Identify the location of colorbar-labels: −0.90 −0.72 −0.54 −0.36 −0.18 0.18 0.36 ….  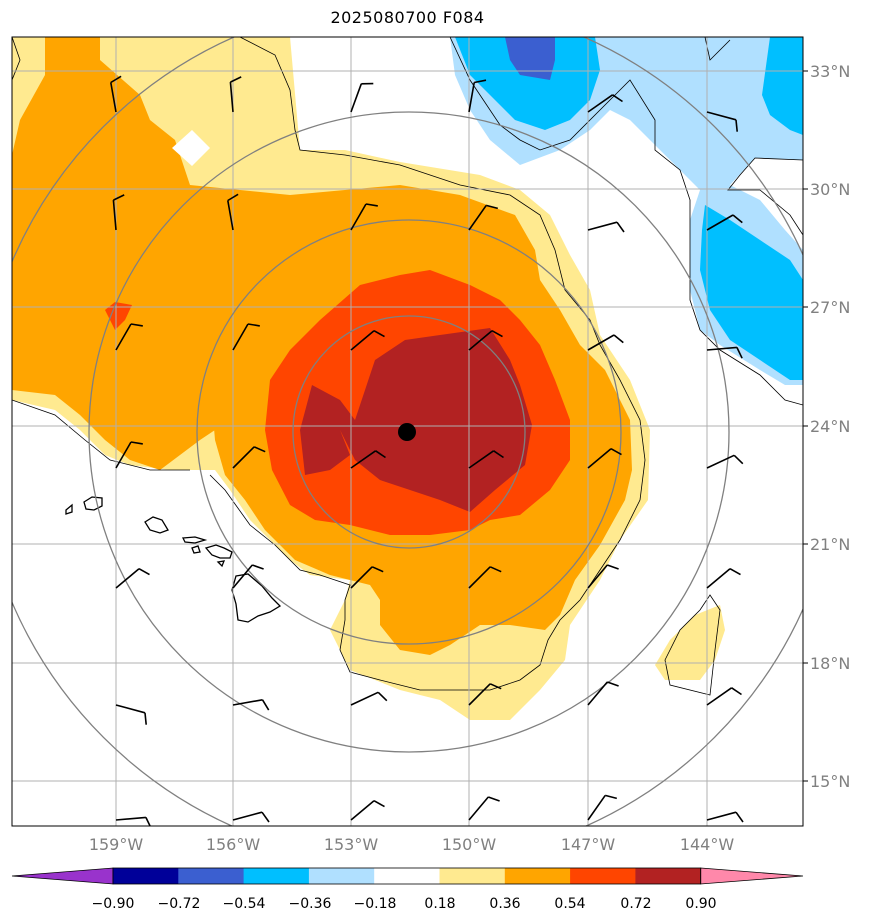
(404, 904).